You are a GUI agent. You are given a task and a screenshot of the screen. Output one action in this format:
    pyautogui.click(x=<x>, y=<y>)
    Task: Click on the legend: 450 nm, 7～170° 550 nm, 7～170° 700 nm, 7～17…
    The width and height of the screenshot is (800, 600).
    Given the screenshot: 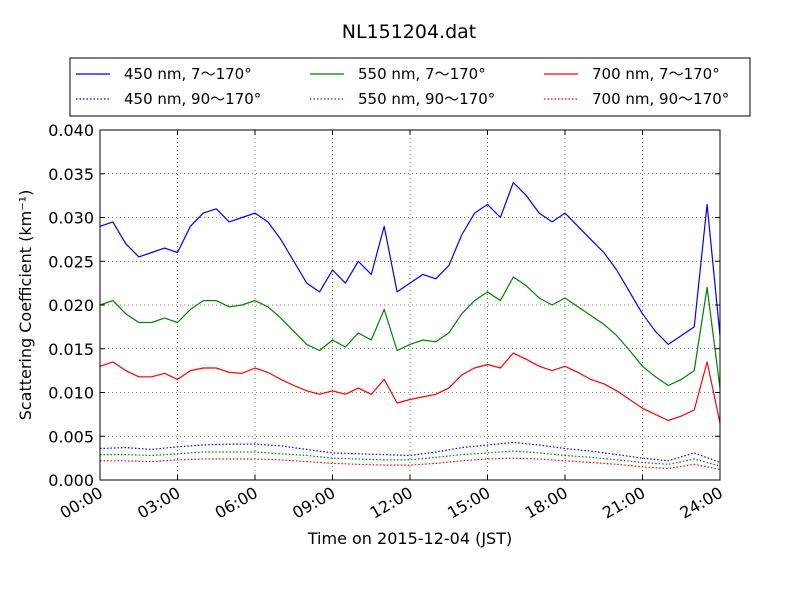 What is the action you would take?
    pyautogui.click(x=410, y=87)
    